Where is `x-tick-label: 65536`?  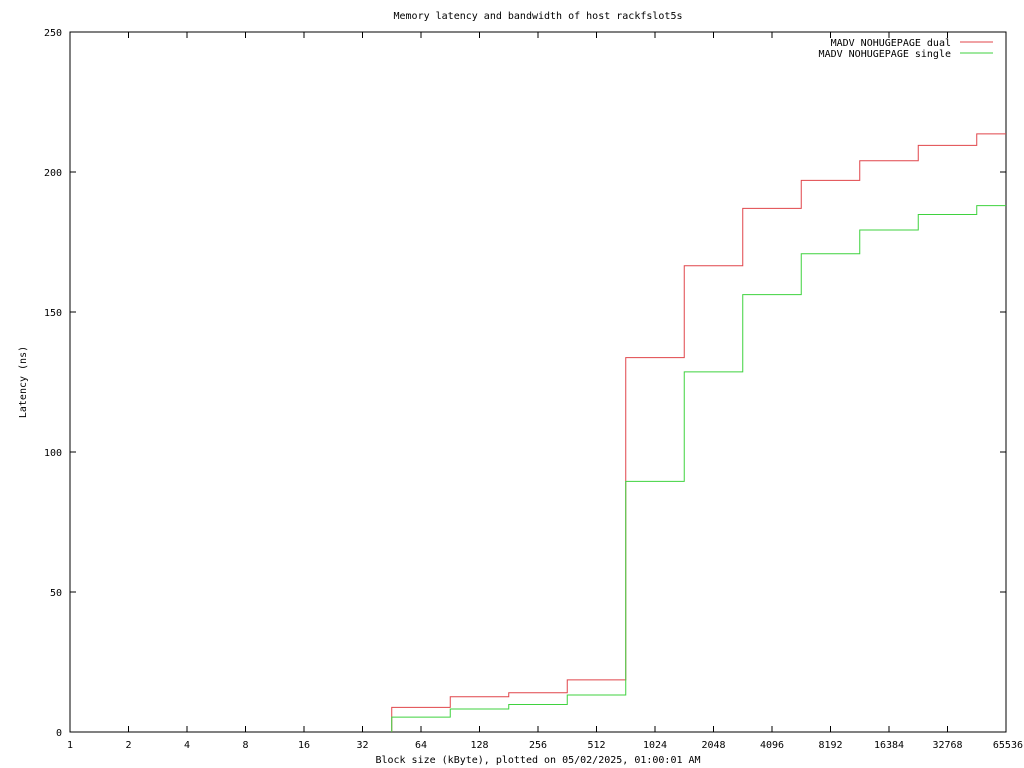 x-tick-label: 65536 is located at coordinates (1008, 745).